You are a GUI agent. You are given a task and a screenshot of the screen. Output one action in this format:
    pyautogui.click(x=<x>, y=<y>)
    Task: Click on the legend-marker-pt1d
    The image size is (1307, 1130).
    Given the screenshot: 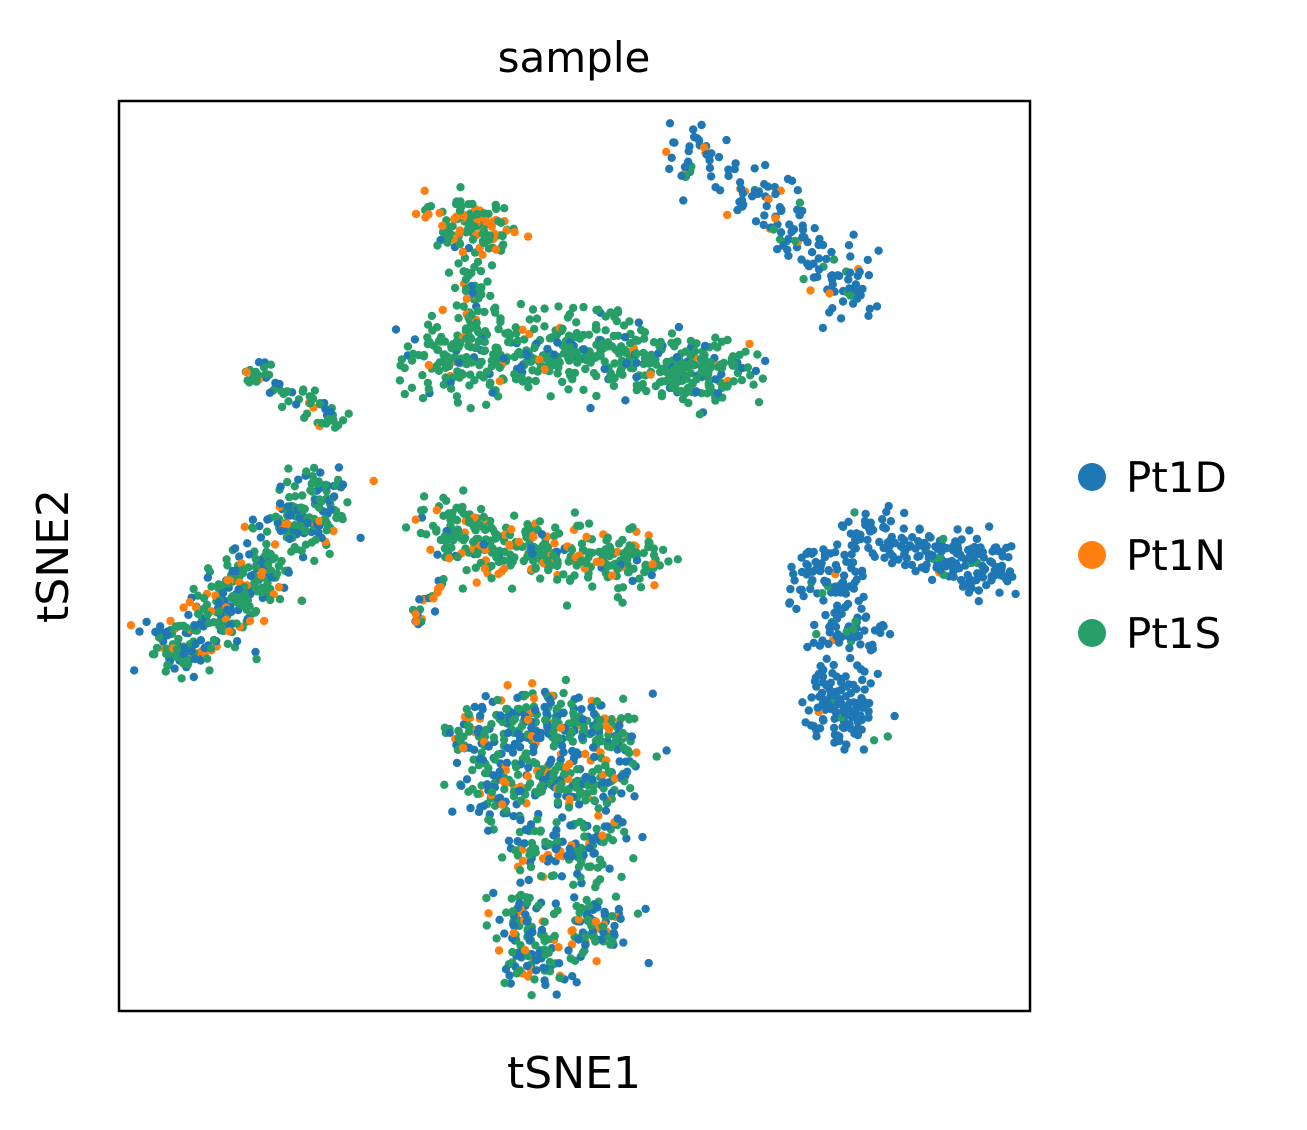 What is the action you would take?
    pyautogui.click(x=1092, y=477)
    